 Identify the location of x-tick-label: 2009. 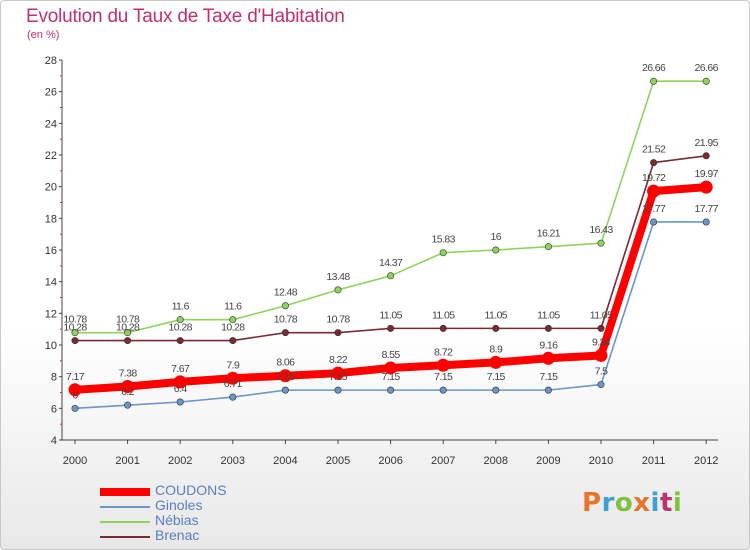
(548, 461).